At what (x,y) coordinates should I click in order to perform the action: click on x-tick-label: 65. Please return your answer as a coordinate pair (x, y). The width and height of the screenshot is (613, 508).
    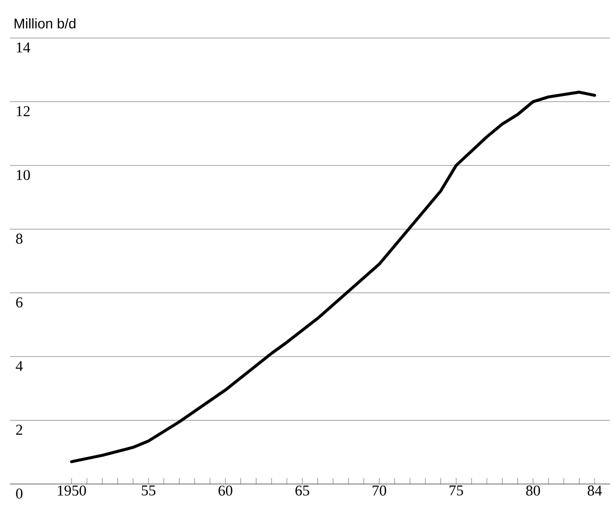
    Looking at the image, I should click on (302, 491).